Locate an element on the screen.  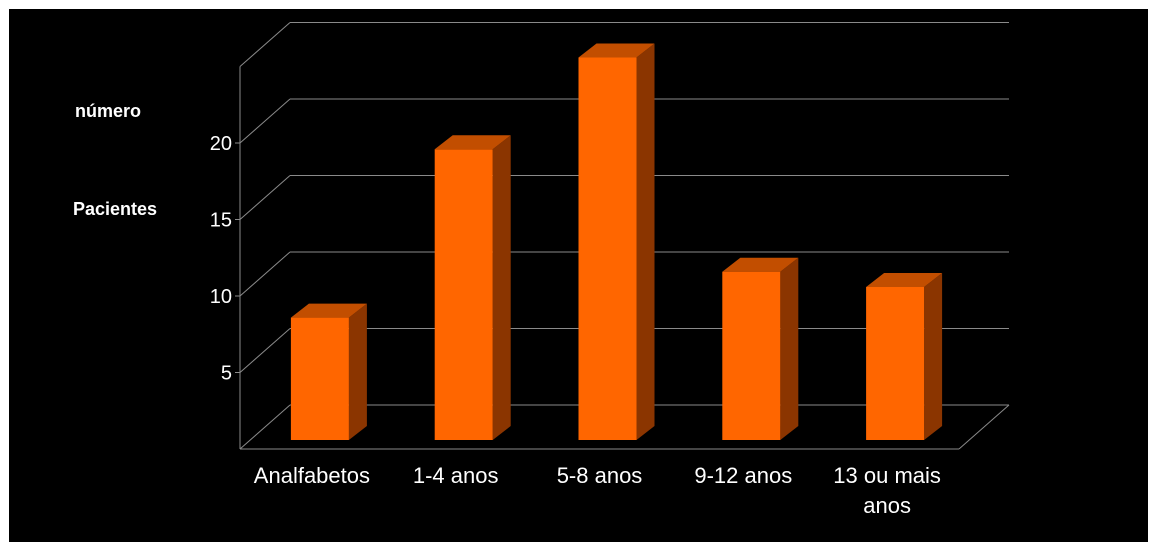
x-tick-label-3: 9-12 anos is located at coordinates (743, 475).